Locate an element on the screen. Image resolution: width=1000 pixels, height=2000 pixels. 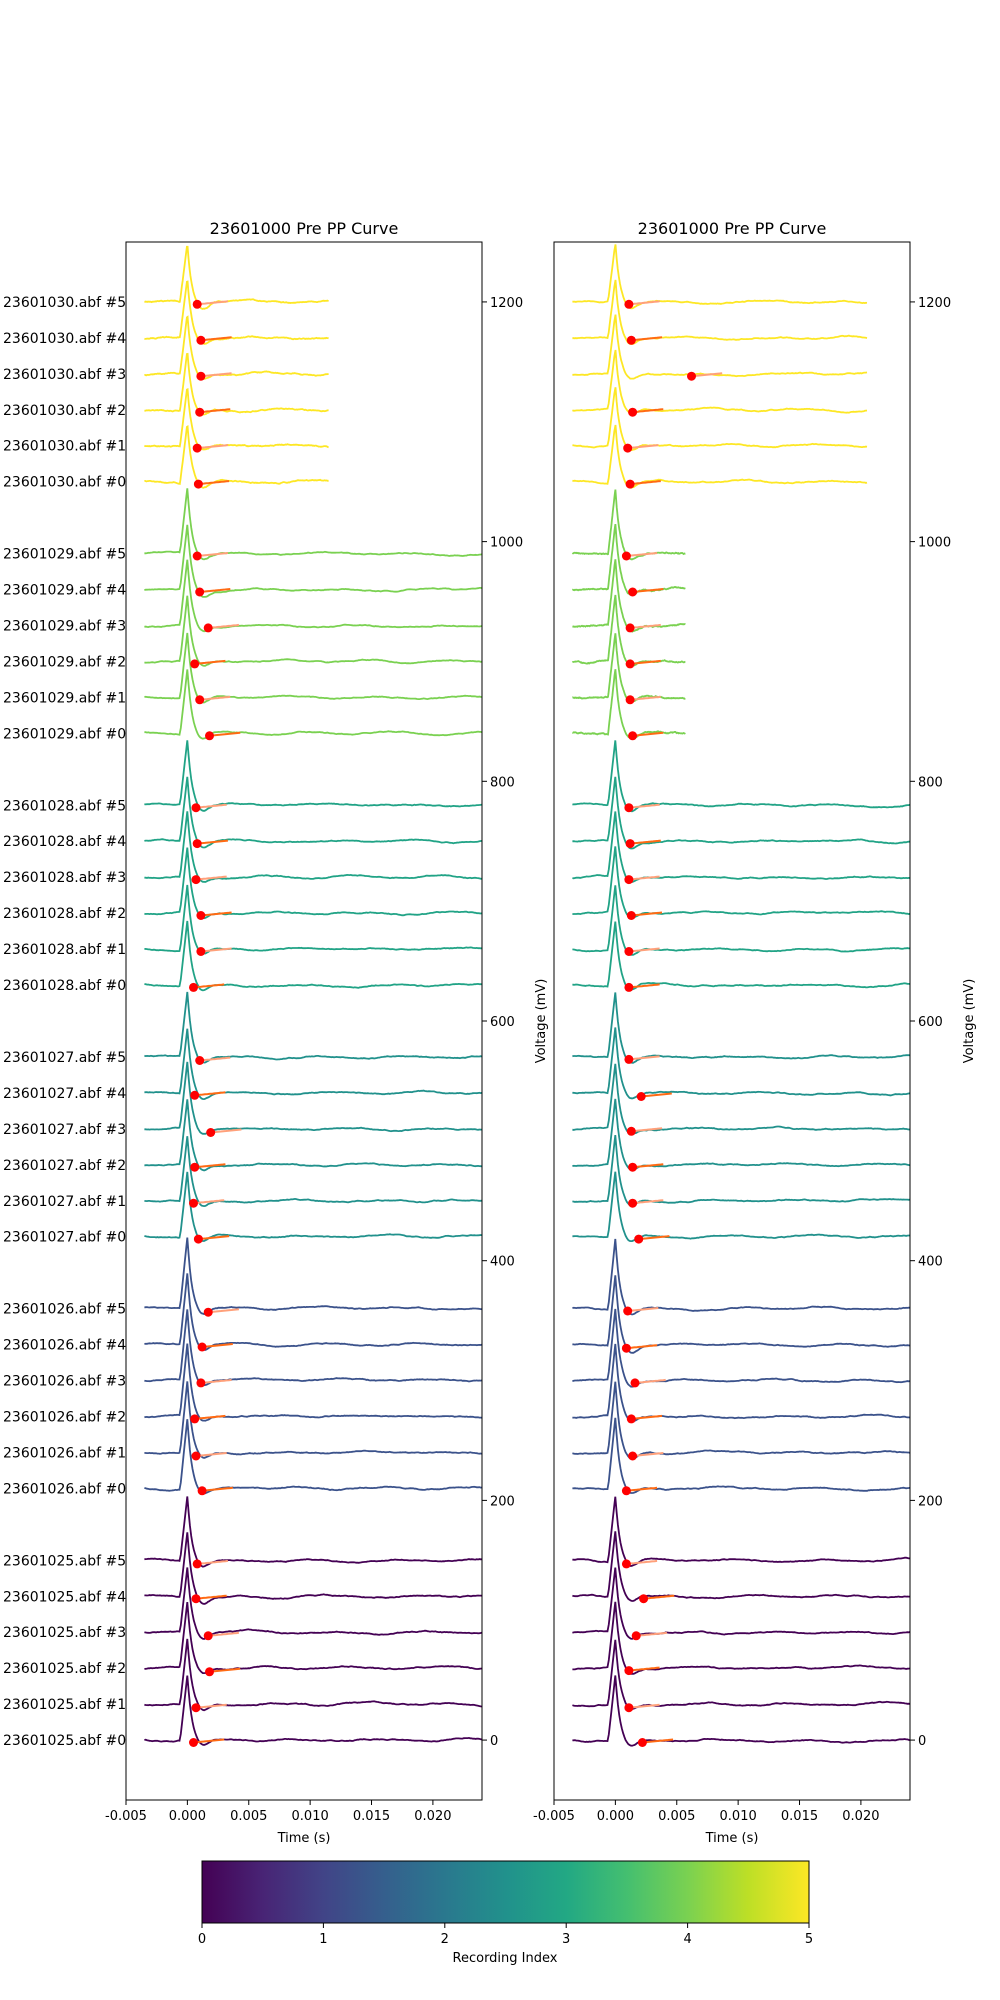
y-tick-label: 400 is located at coordinates (930, 1262).